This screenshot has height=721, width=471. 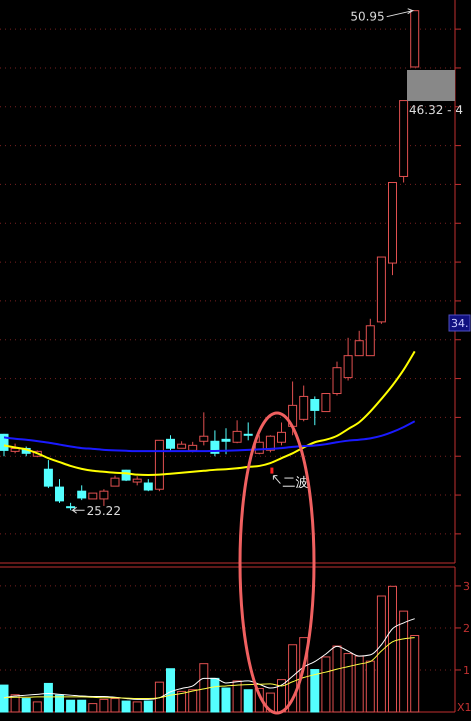 I want to click on y-tick-label: 1, so click(x=466, y=670).